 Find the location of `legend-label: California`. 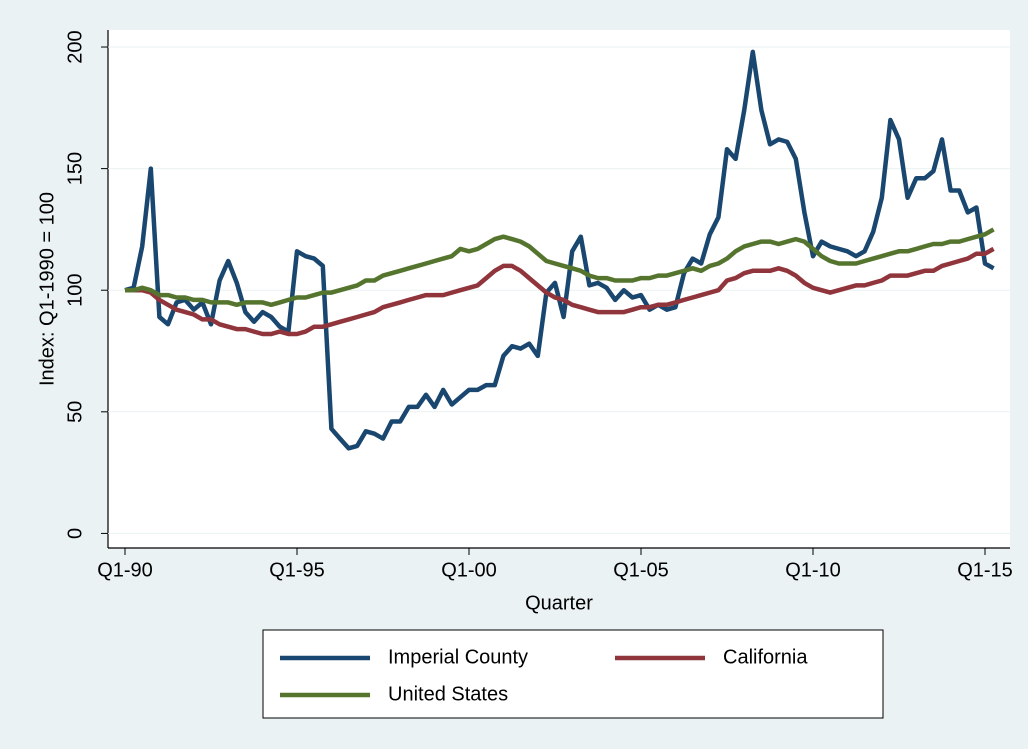

legend-label: California is located at coordinates (765, 657).